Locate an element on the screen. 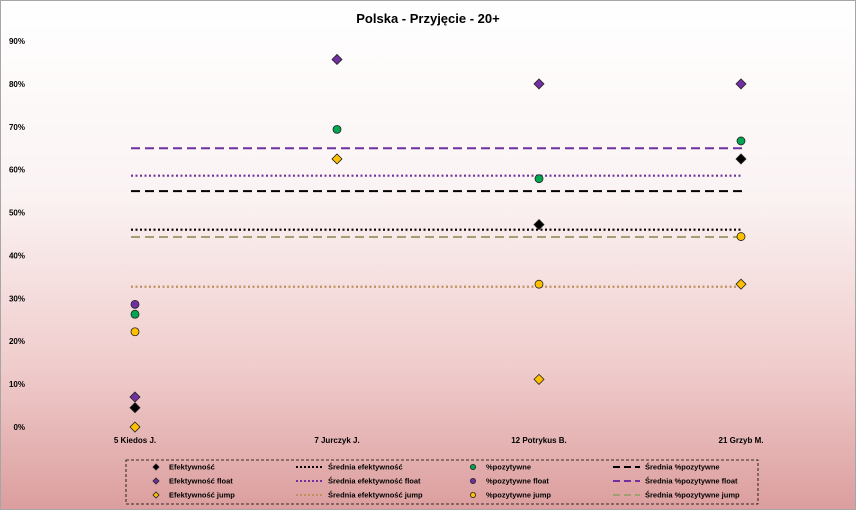 Image resolution: width=856 pixels, height=510 pixels. legend-item-średnia-efektywność-jump: Średnia efektywność jump is located at coordinates (359, 495).